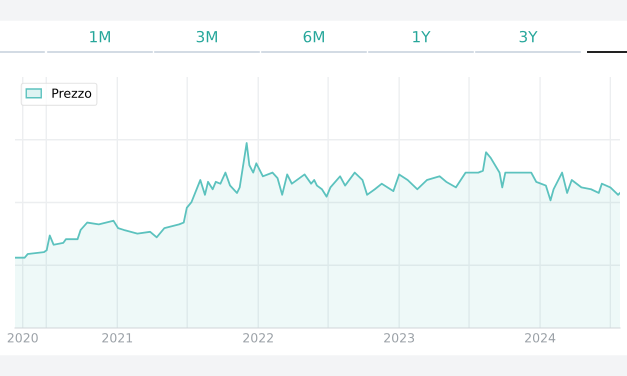 The image size is (627, 376). I want to click on x-tick-label: 2022, so click(258, 338).